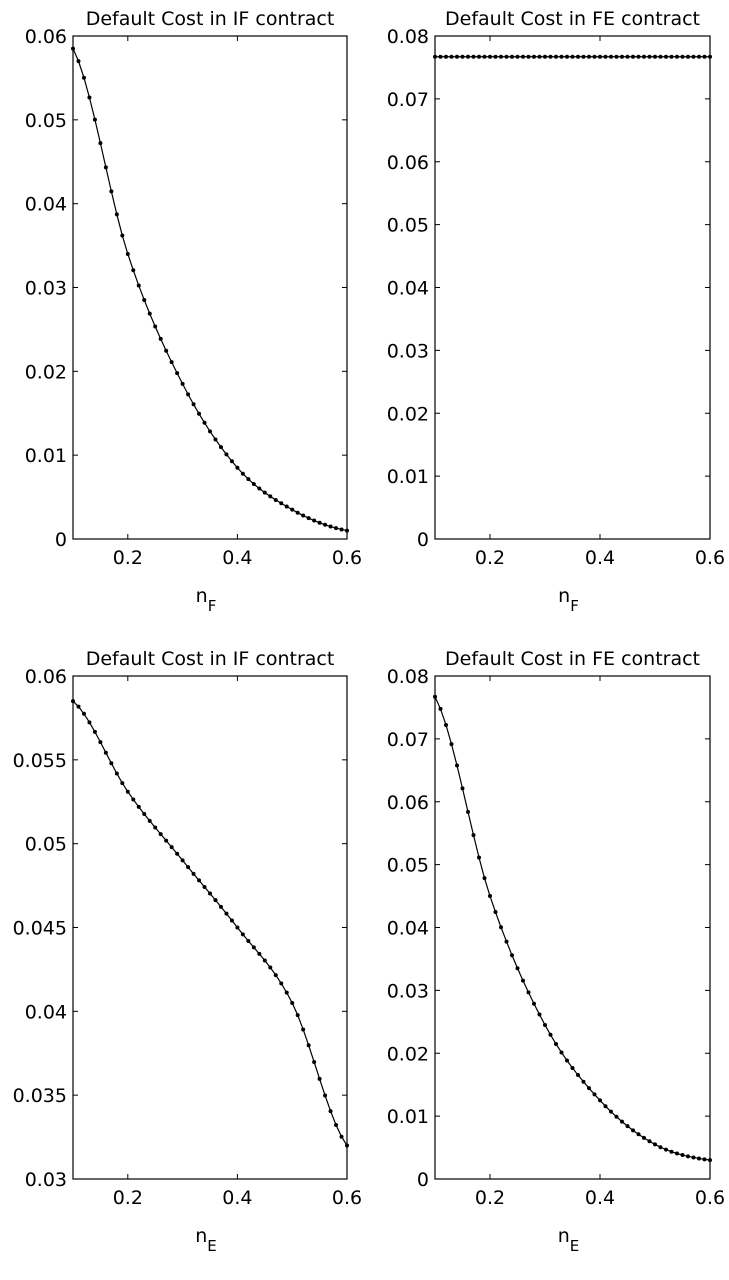  I want to click on y-tick-label: 0.04, so click(408, 929).